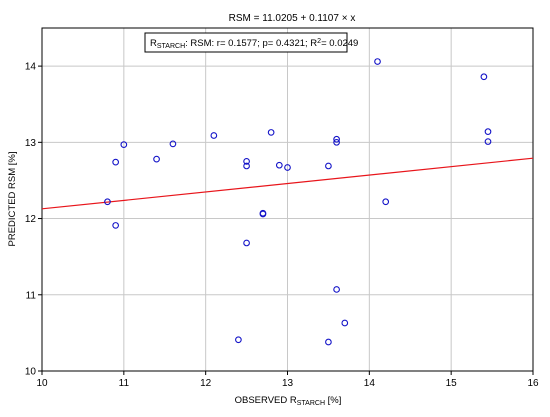  What do you see at coordinates (31, 143) in the screenshot?
I see `y-tick-label: 13` at bounding box center [31, 143].